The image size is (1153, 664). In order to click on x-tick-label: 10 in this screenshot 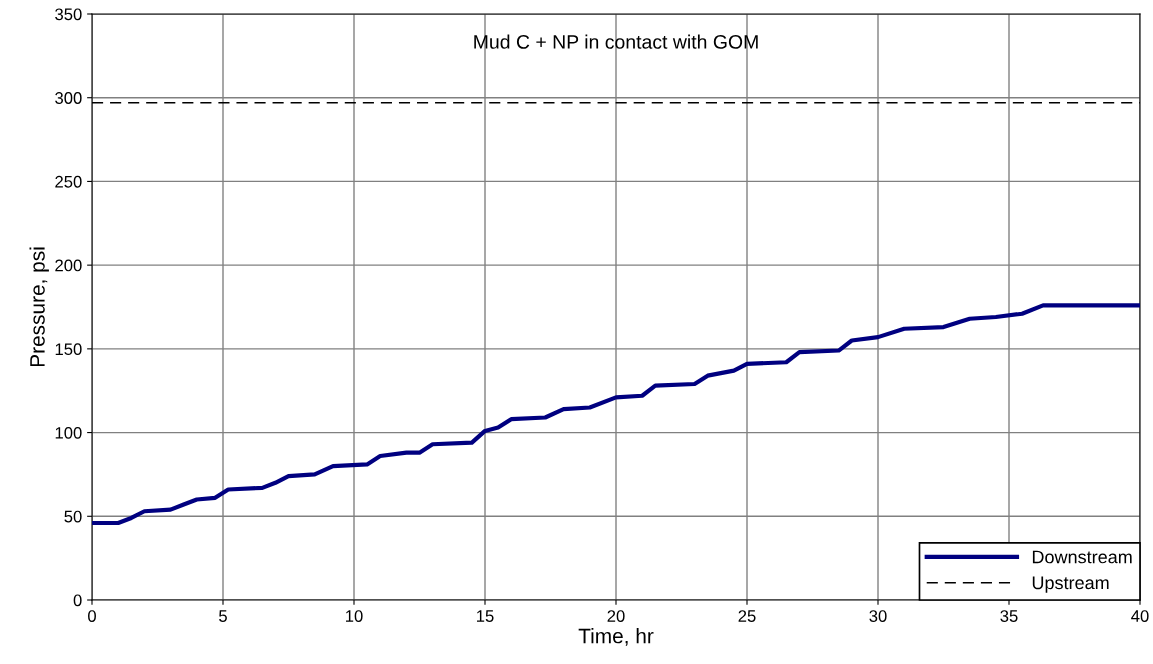, I will do `click(354, 616)`.